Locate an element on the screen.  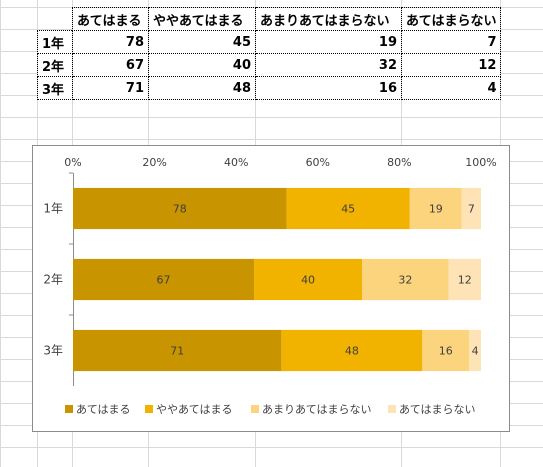
data-label: 19 is located at coordinates (436, 209).